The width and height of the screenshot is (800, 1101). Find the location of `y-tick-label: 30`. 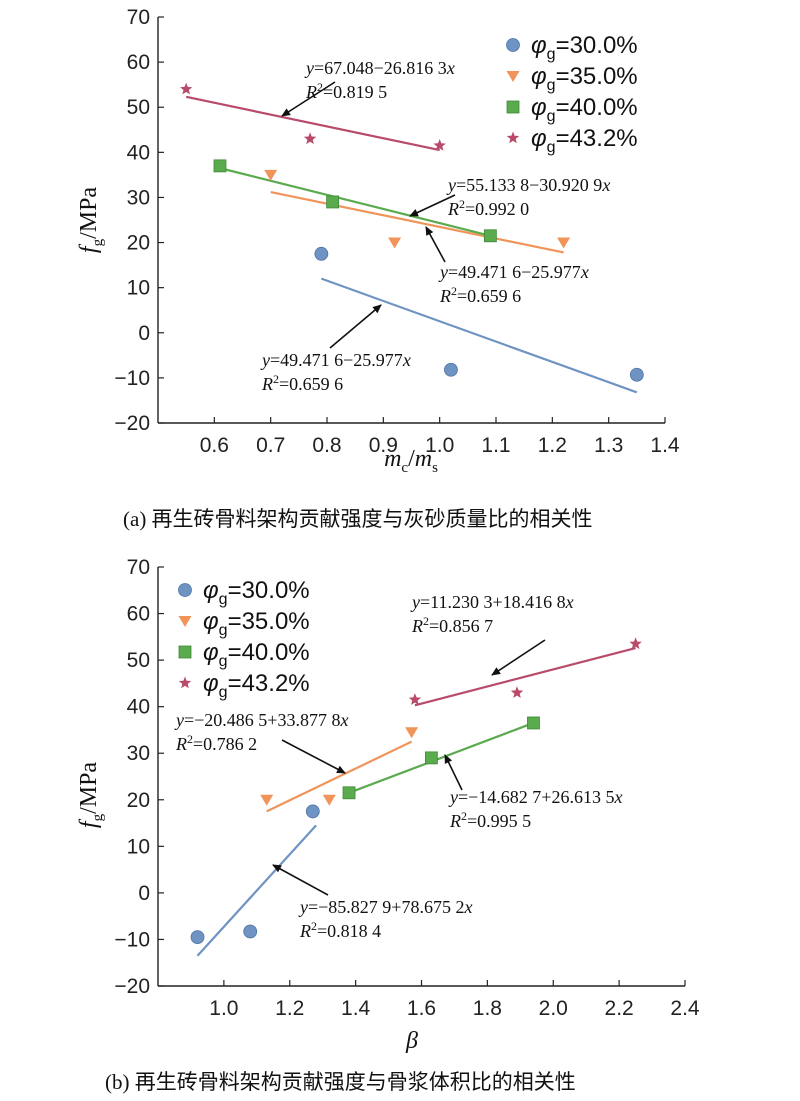

y-tick-label: 30 is located at coordinates (138, 197).